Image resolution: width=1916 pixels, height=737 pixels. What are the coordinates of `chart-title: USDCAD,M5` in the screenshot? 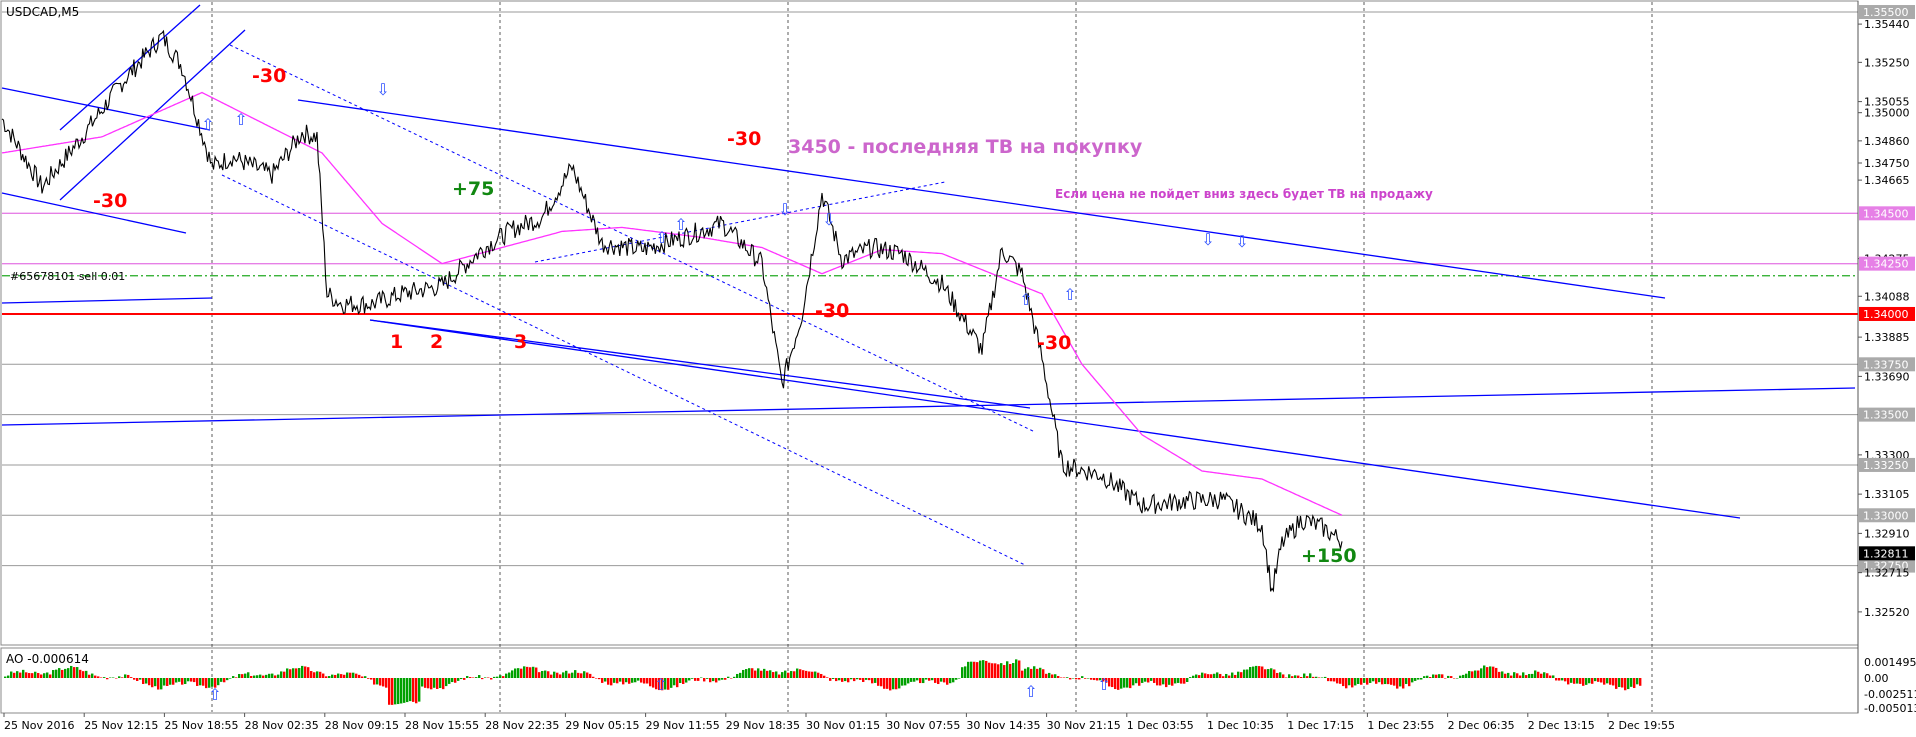 It's located at (42, 12).